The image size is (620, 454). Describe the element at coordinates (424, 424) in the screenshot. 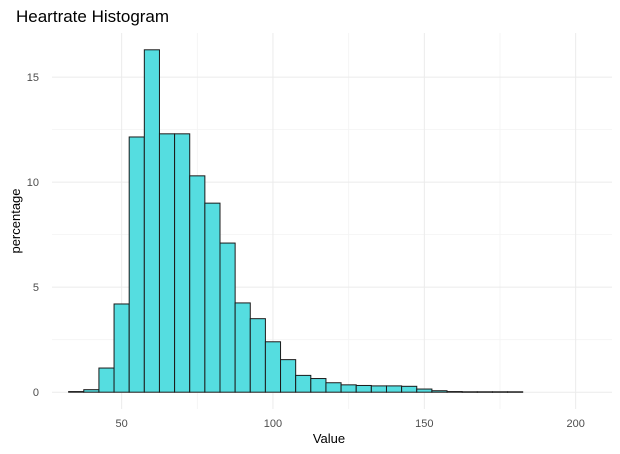

I see `x-tick-label: 150` at that location.